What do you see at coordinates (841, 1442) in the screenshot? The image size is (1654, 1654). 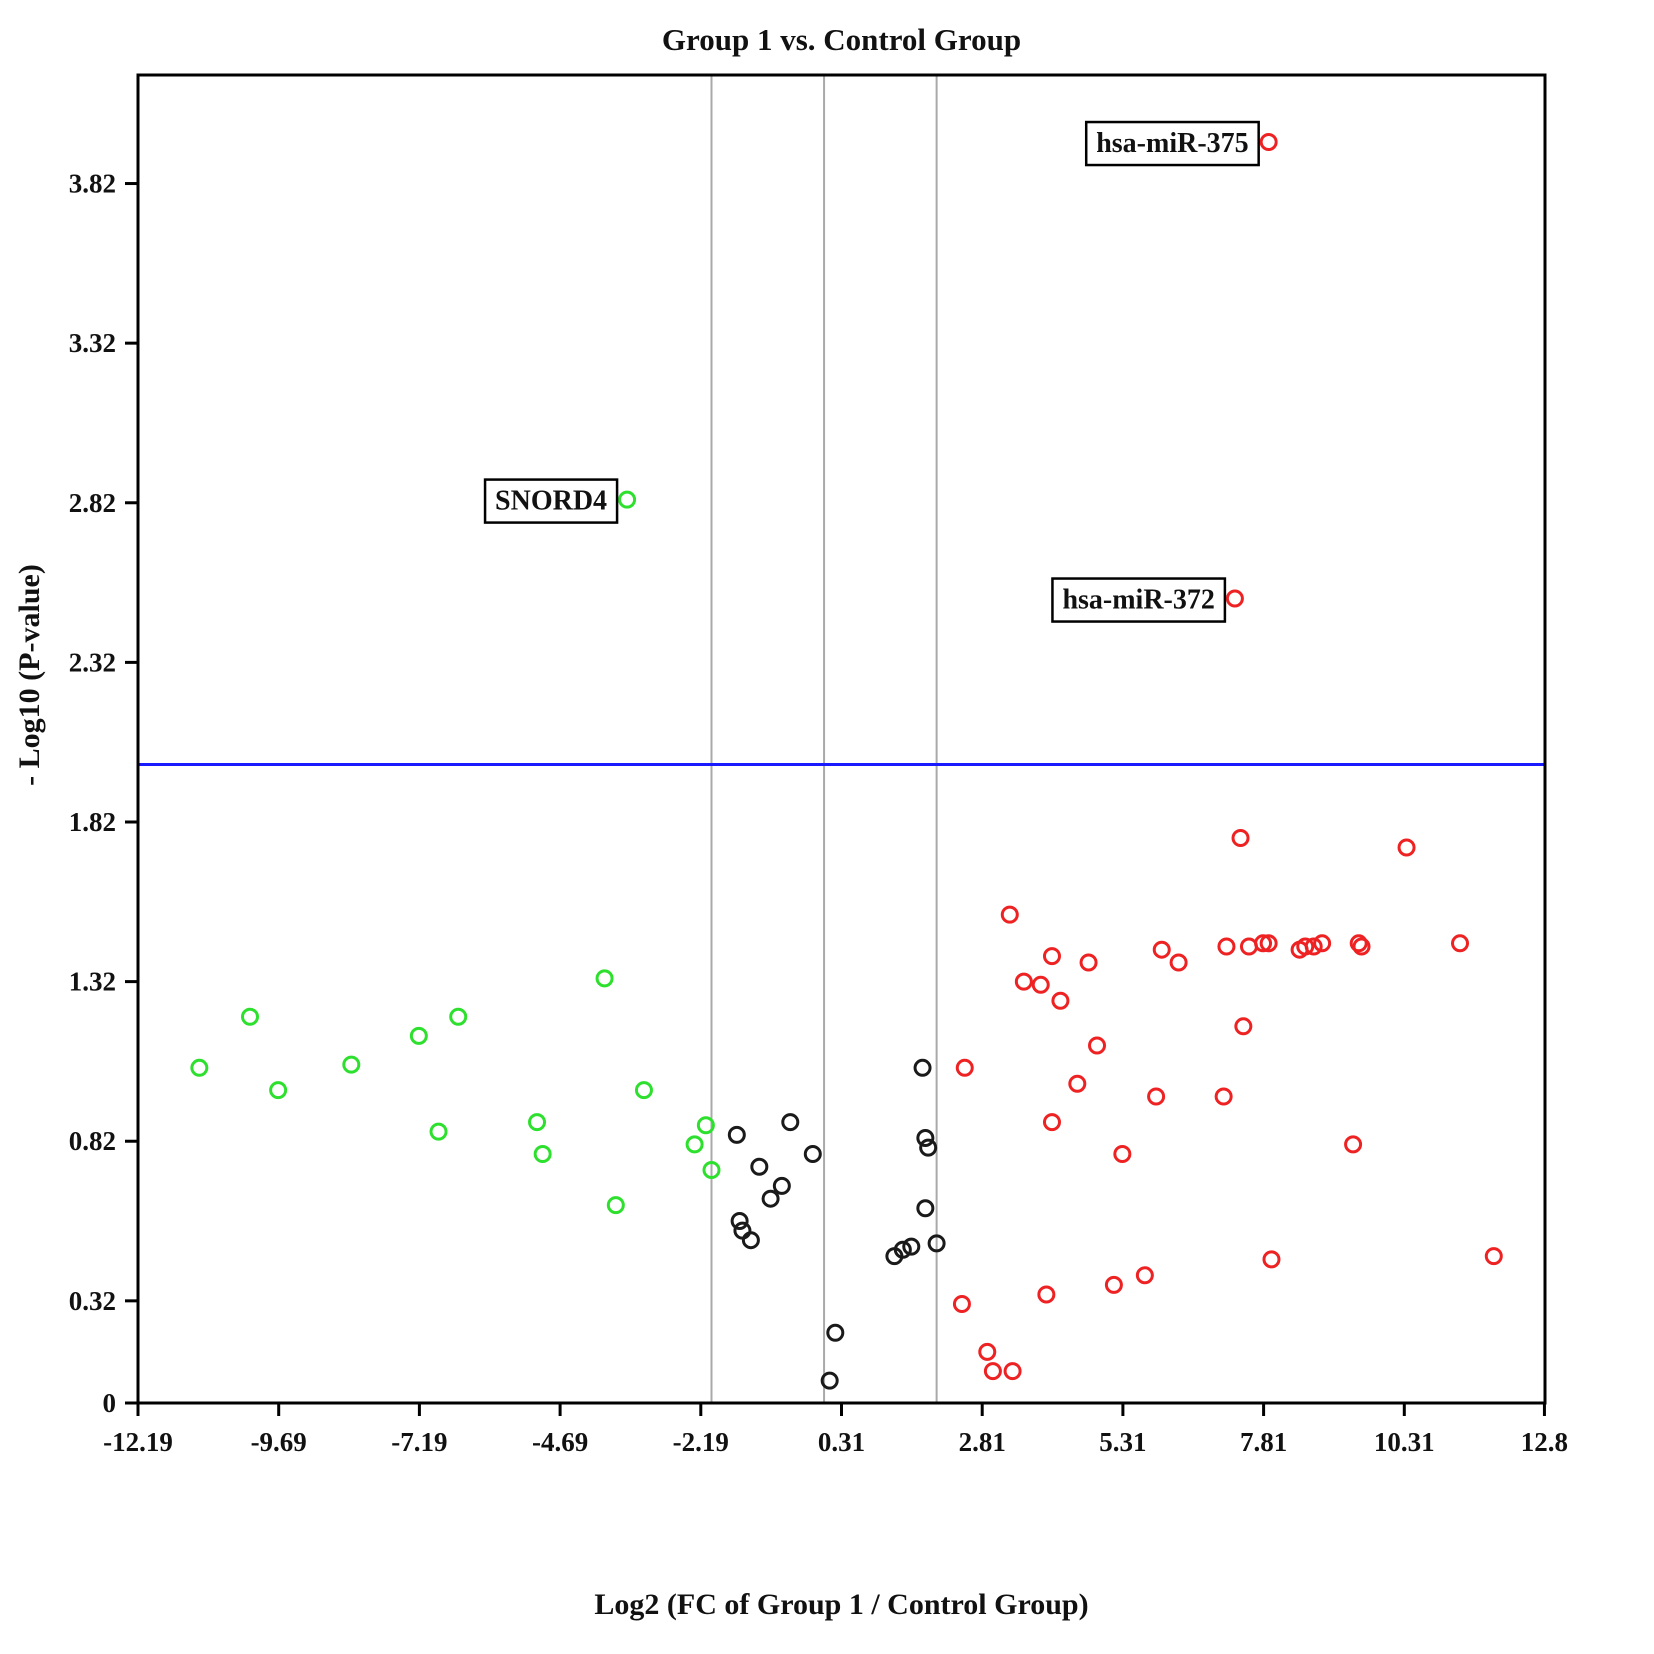 I see `x-tick-label: 0.31` at bounding box center [841, 1442].